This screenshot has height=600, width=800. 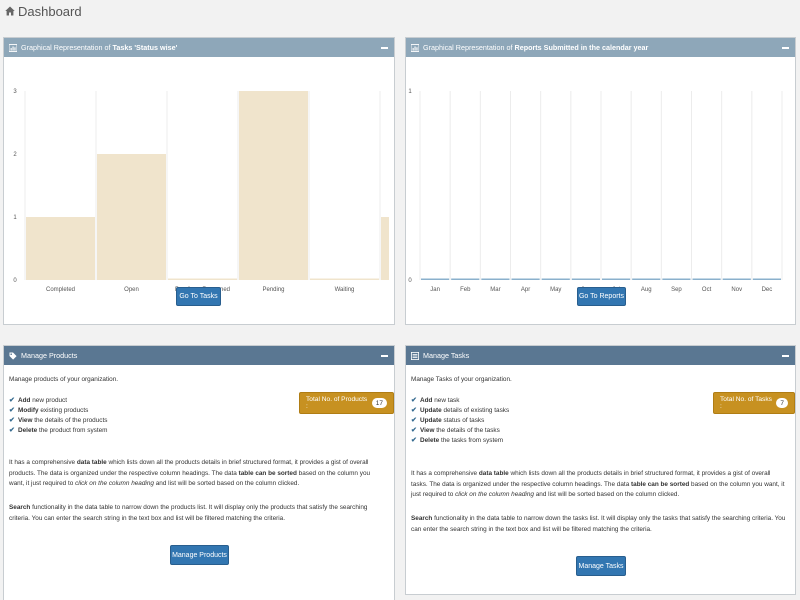 I want to click on panel-title: Manage Products, so click(x=49, y=355).